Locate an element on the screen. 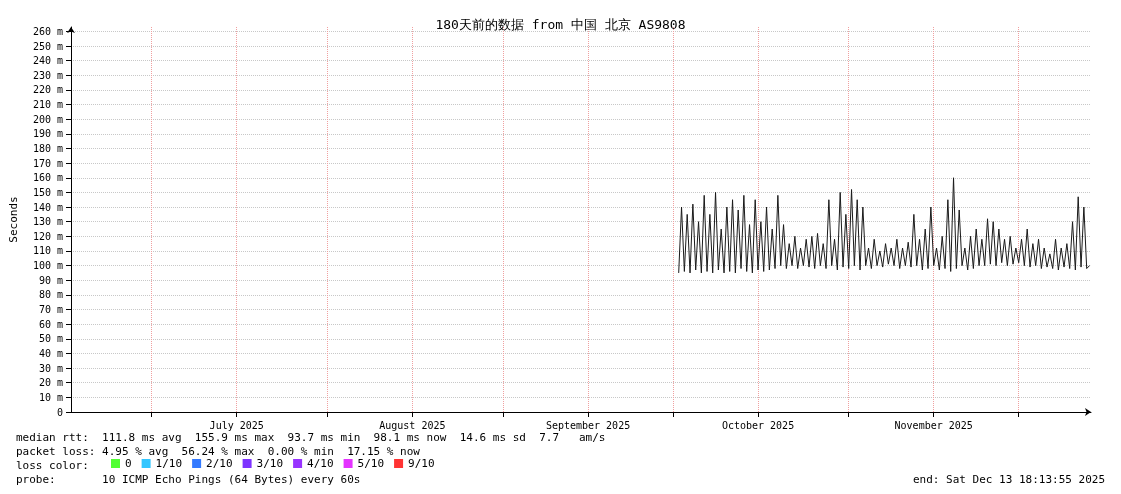 The height and width of the screenshot is (494, 1121). text: end: Sat Dec 13 18:13:55 2025 is located at coordinates (1009, 479).